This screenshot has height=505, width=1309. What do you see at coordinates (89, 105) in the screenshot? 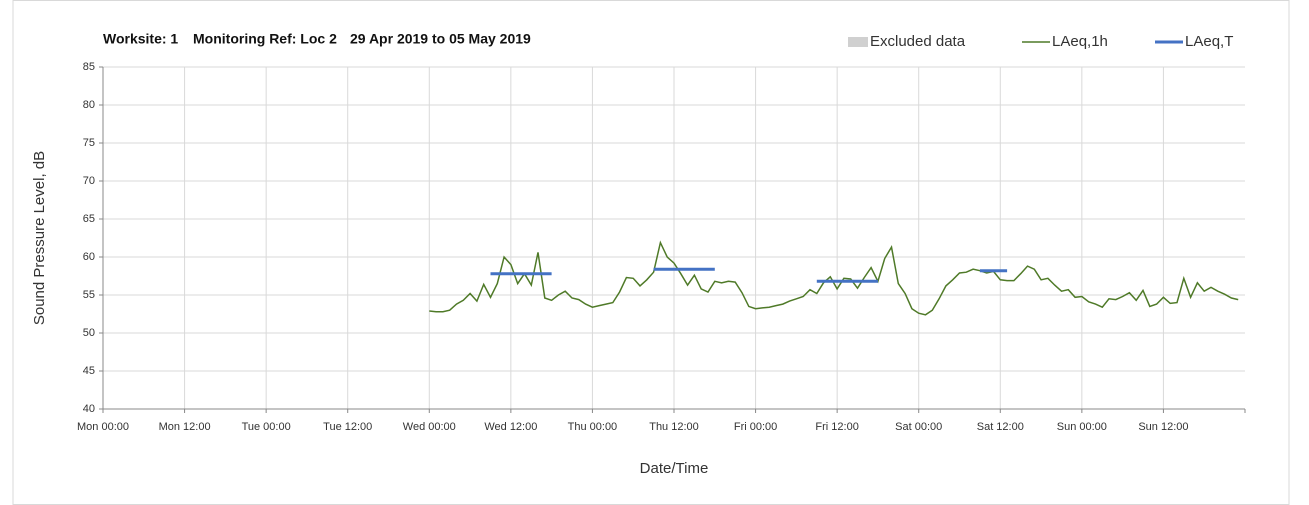
I see `y-tick-label: 80` at bounding box center [89, 105].